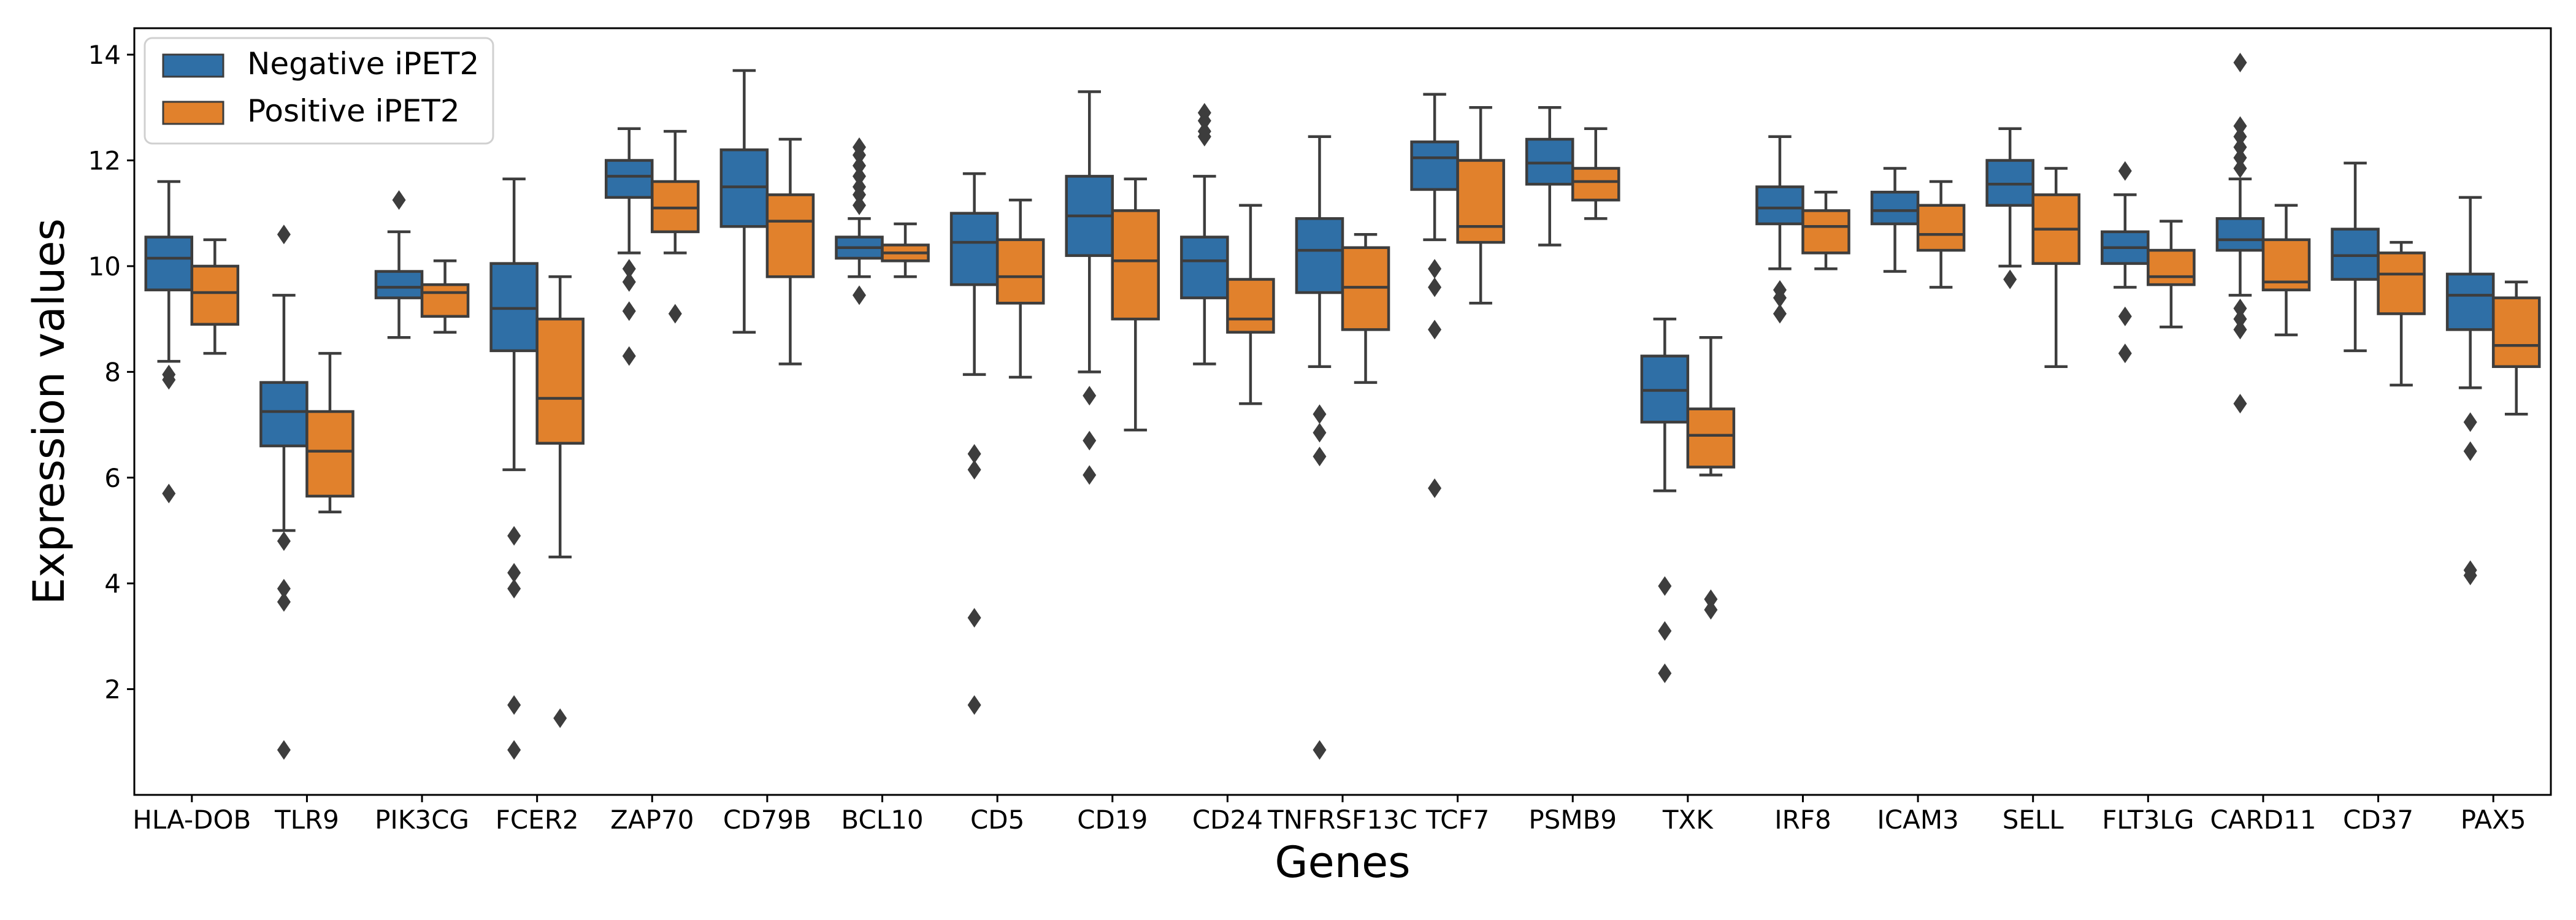 The image size is (2576, 920). Describe the element at coordinates (997, 820) in the screenshot. I see `x-tick-label: CD5` at that location.